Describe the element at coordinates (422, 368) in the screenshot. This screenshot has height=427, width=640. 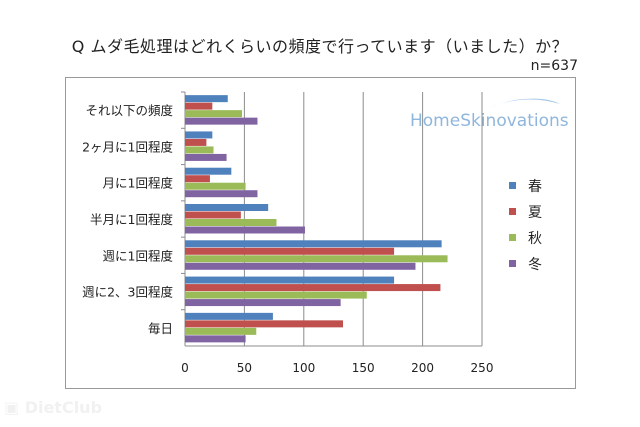
I see `x-tick-label: 200` at that location.